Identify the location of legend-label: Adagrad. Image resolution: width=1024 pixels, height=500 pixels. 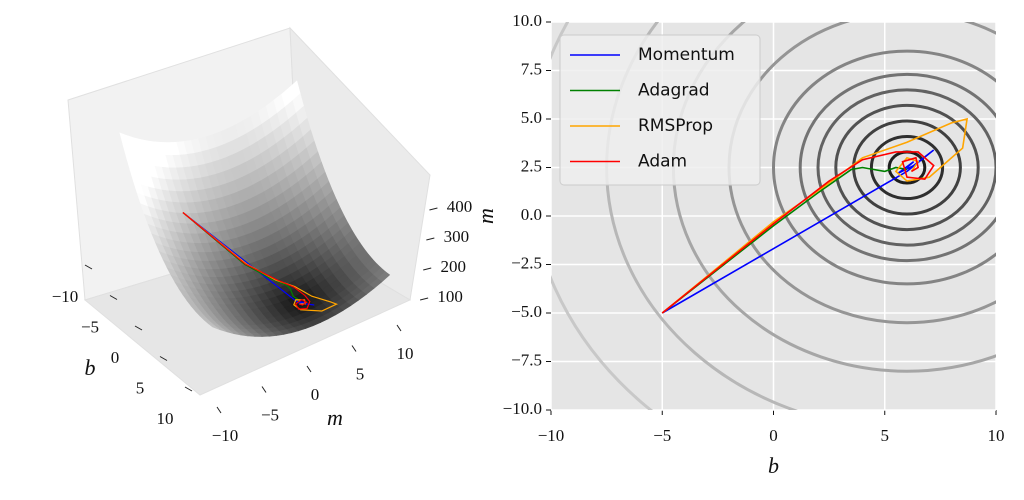
(674, 91).